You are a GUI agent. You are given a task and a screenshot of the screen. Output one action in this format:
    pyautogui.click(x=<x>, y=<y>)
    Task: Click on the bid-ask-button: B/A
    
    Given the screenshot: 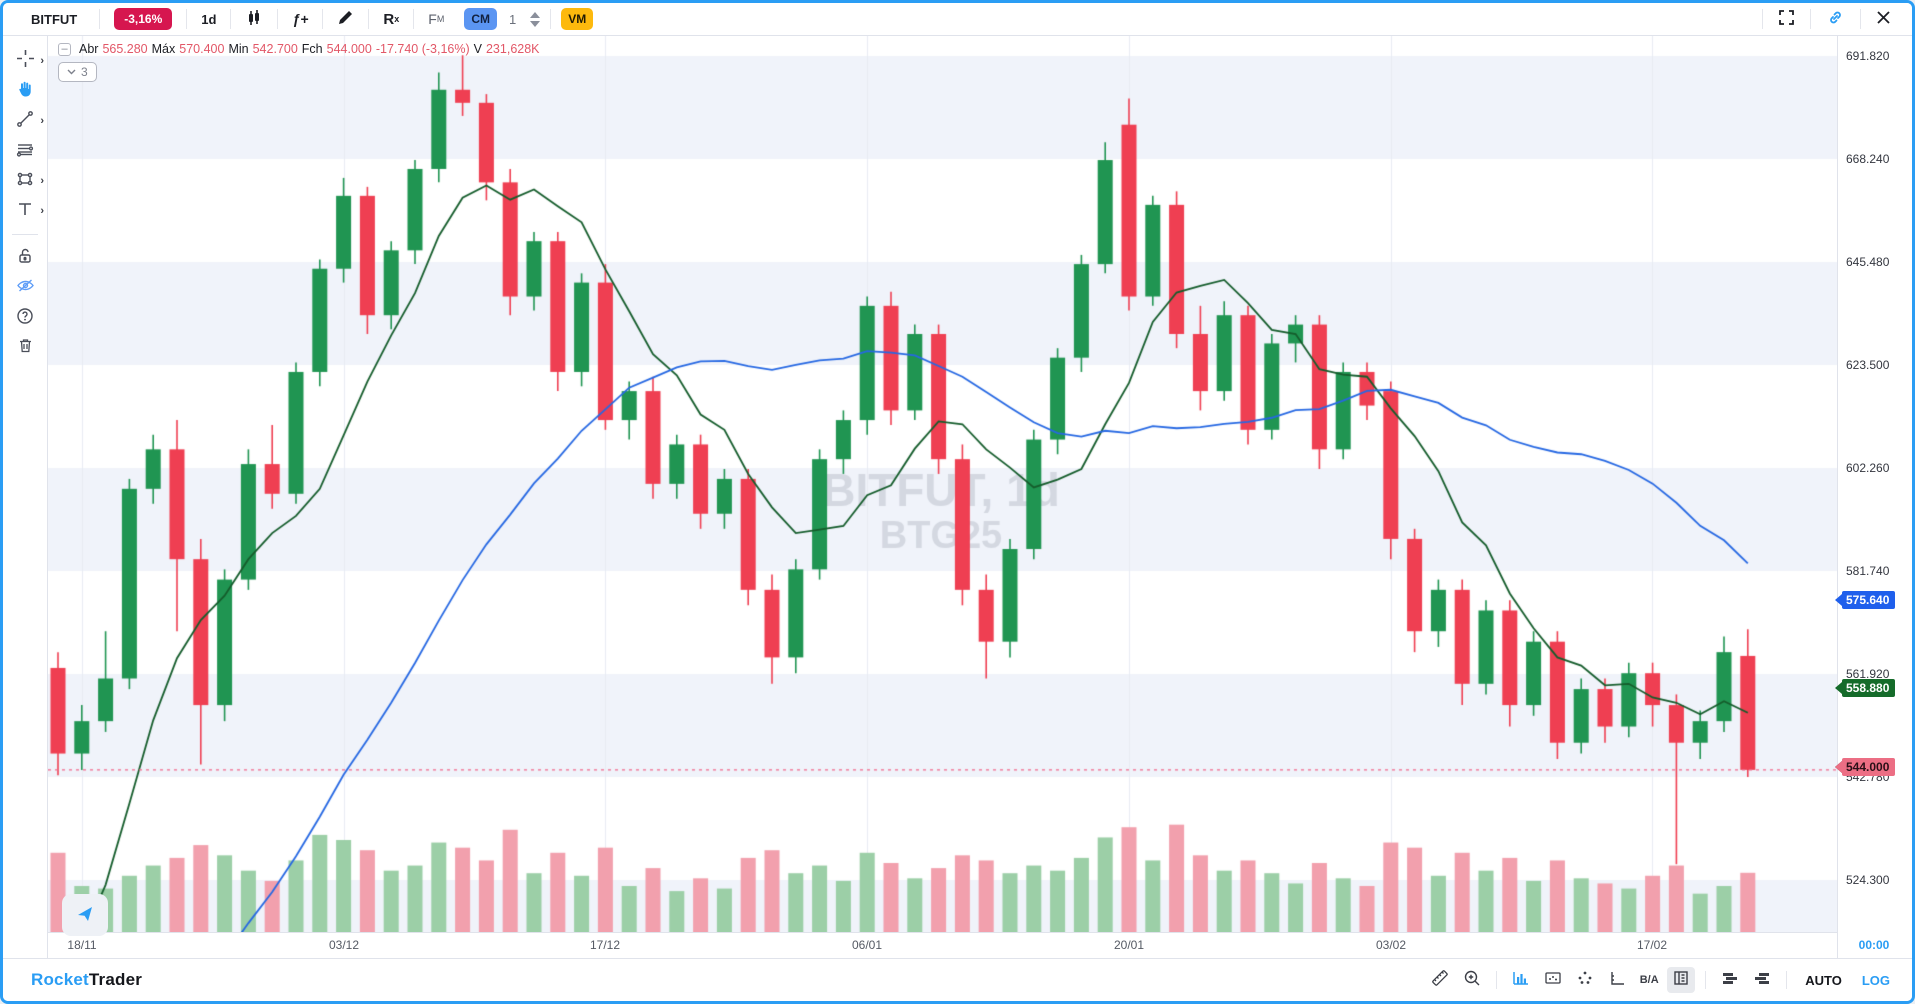 What is the action you would take?
    pyautogui.click(x=1649, y=980)
    